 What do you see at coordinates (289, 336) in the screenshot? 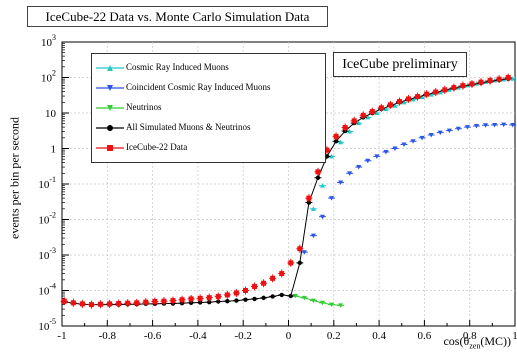
I see `x-tick-label: 0` at bounding box center [289, 336].